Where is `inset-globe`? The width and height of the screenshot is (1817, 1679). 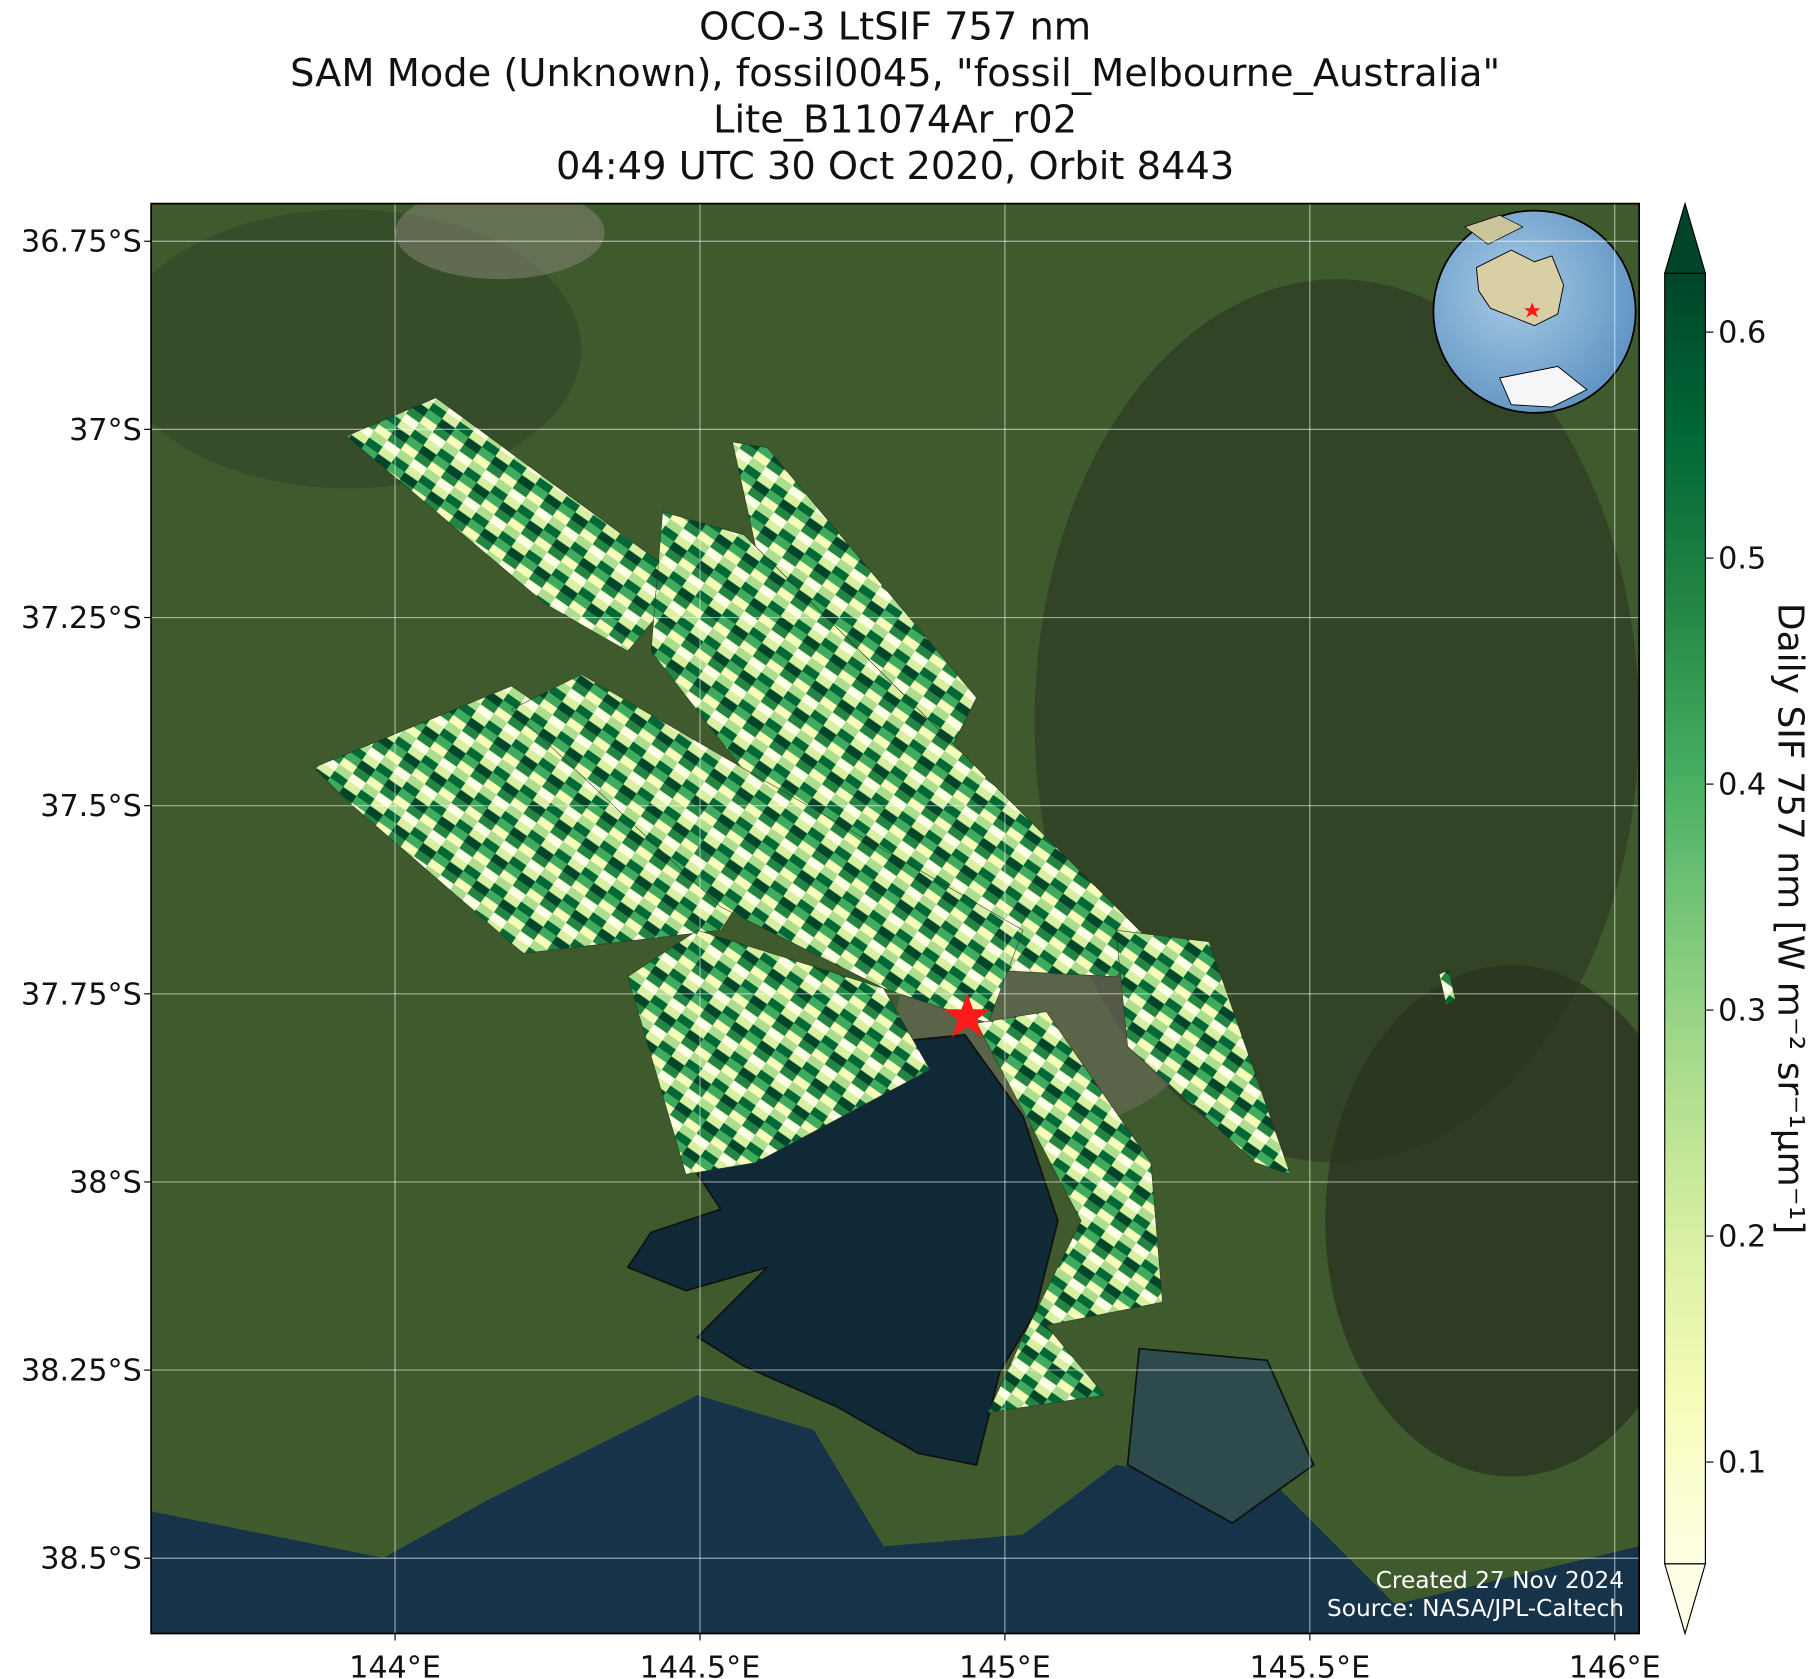 inset-globe is located at coordinates (1534, 311).